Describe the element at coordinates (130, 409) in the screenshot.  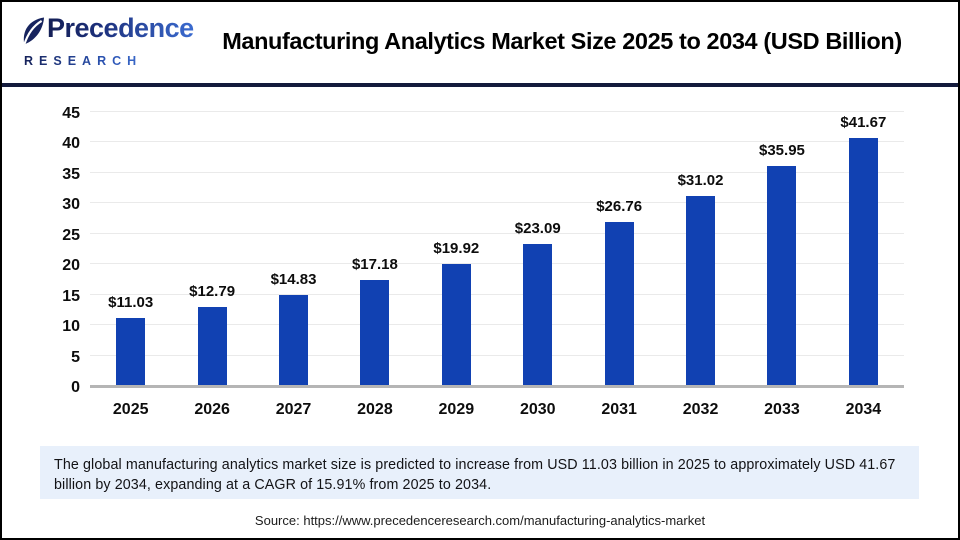
I see `x-tick-label: 2025` at that location.